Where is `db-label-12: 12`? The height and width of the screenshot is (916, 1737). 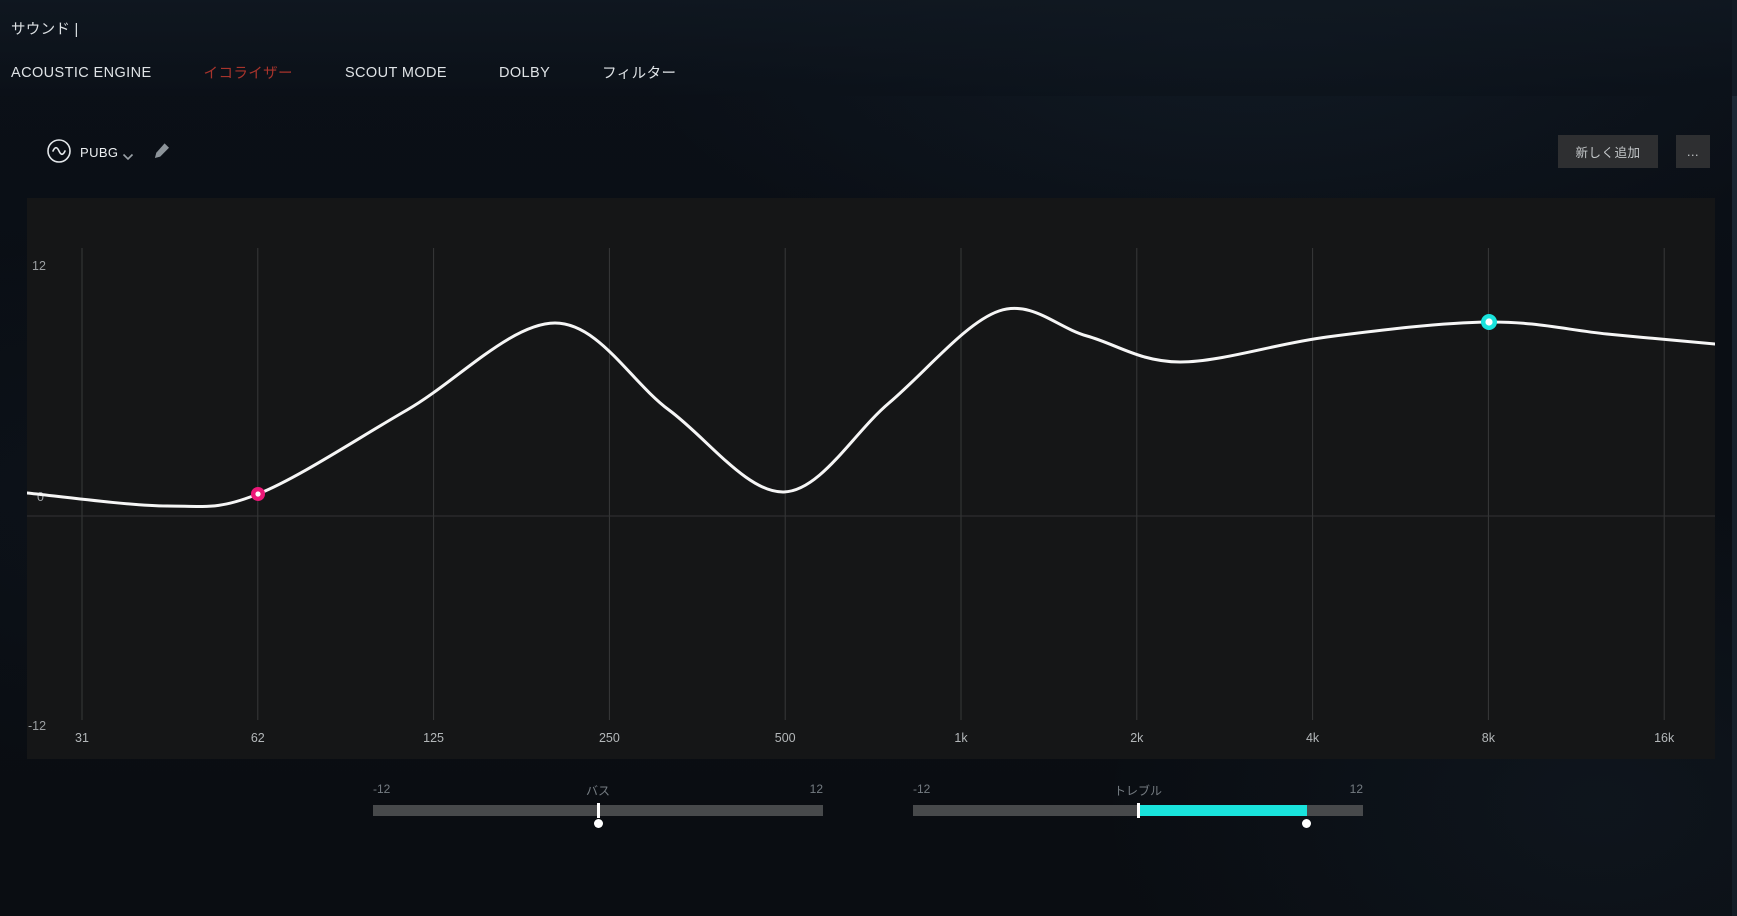 db-label-12: 12 is located at coordinates (39, 266).